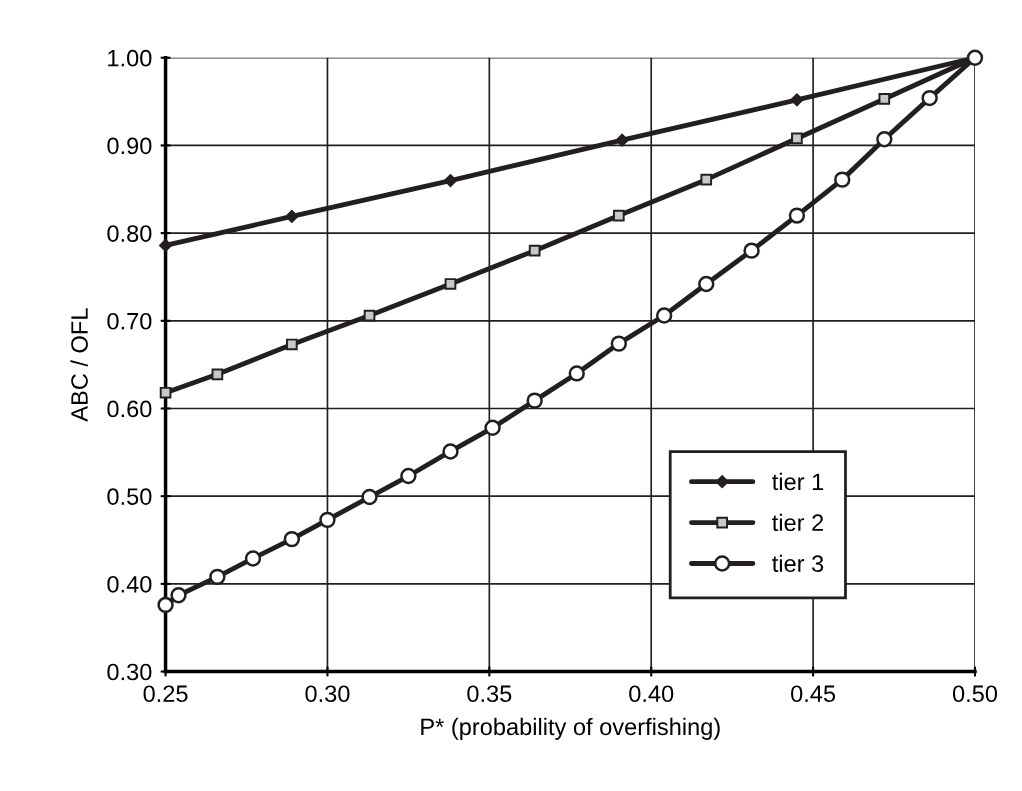 The image size is (1022, 791). What do you see at coordinates (798, 563) in the screenshot?
I see `legend-label: tier 3` at bounding box center [798, 563].